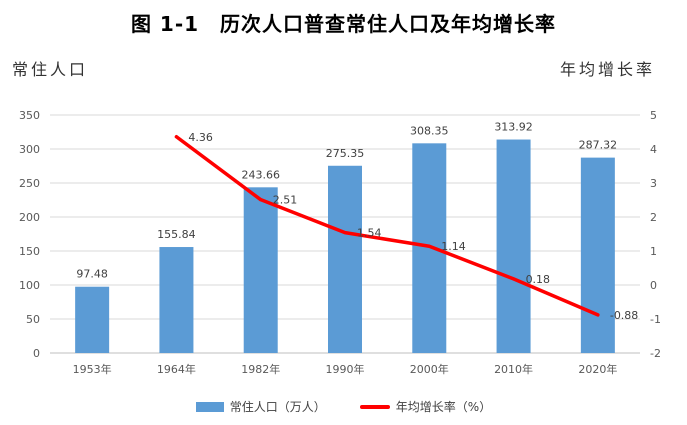 The width and height of the screenshot is (687, 425). I want to click on line-data-label: -0.88, so click(624, 315).